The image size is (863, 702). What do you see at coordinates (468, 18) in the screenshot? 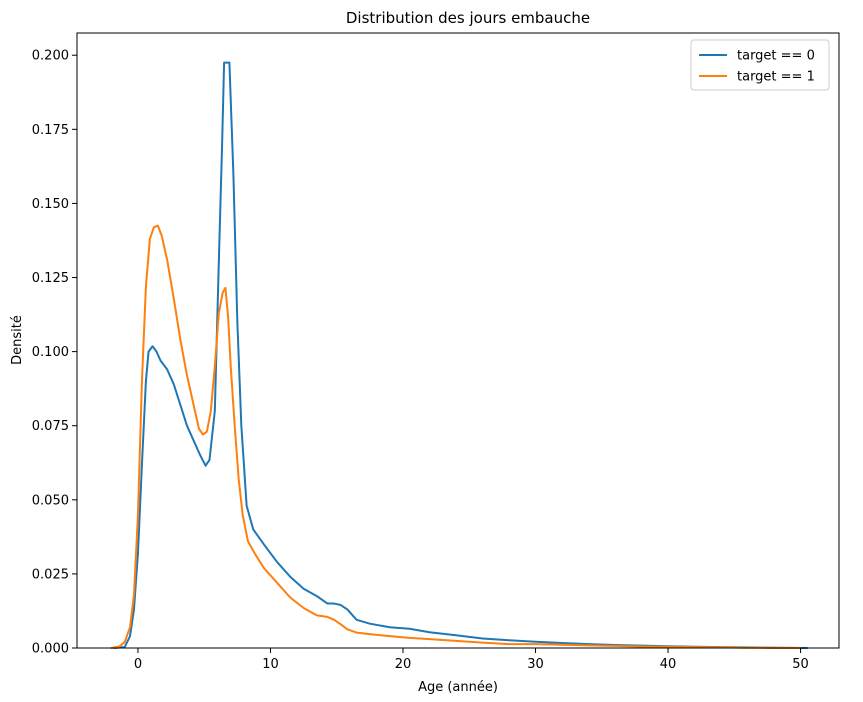
I see `chart-title: Distribution des jours embauche` at bounding box center [468, 18].